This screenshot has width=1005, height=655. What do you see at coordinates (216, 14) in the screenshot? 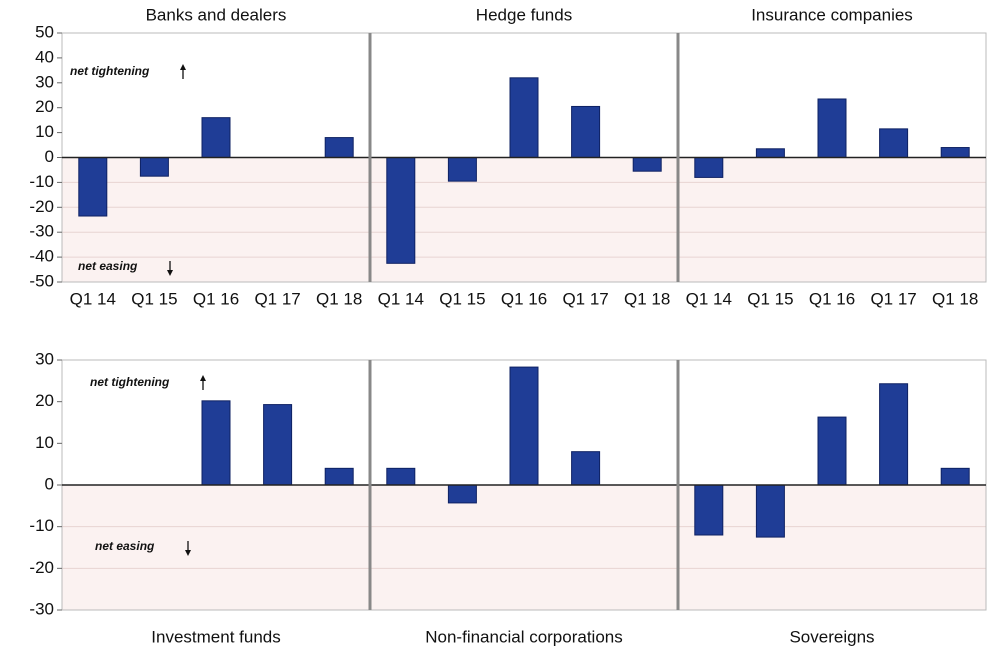
I see `panel-title: Banks and dealers` at bounding box center [216, 14].